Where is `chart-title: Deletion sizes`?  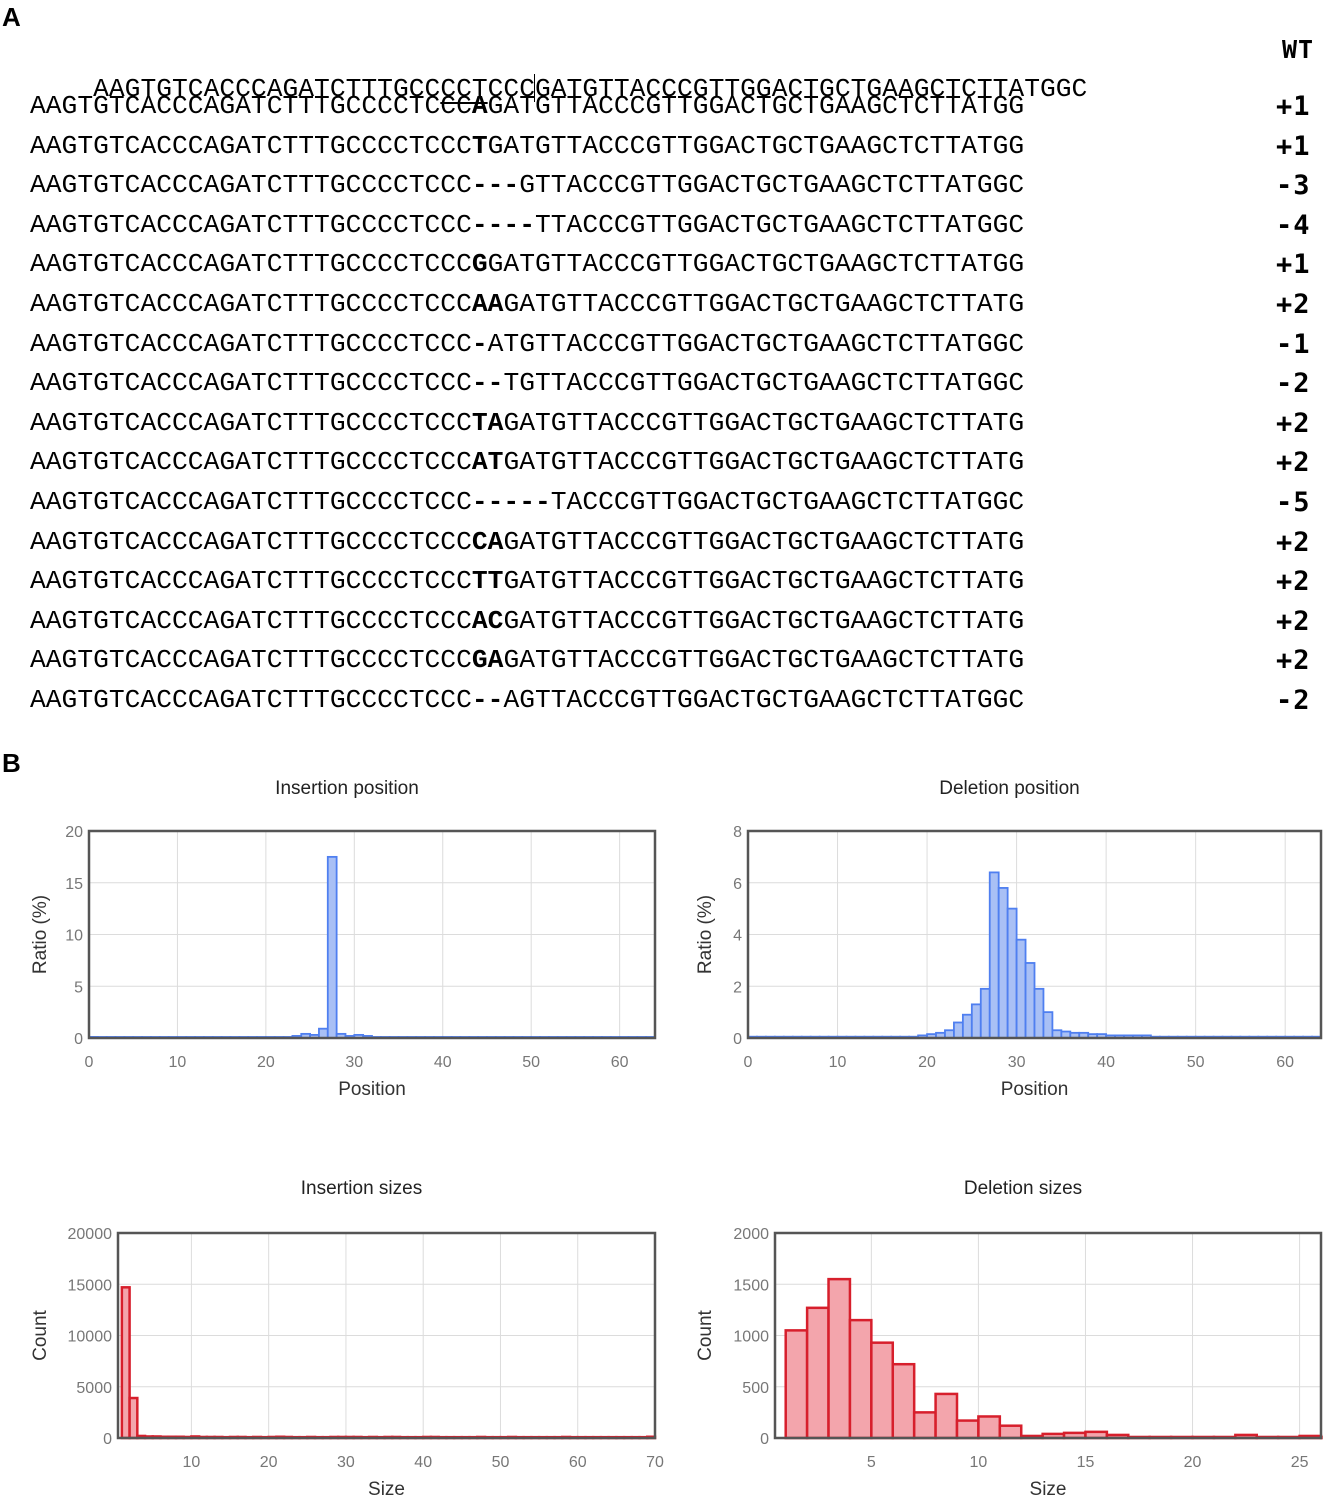 chart-title: Deletion sizes is located at coordinates (1023, 1188).